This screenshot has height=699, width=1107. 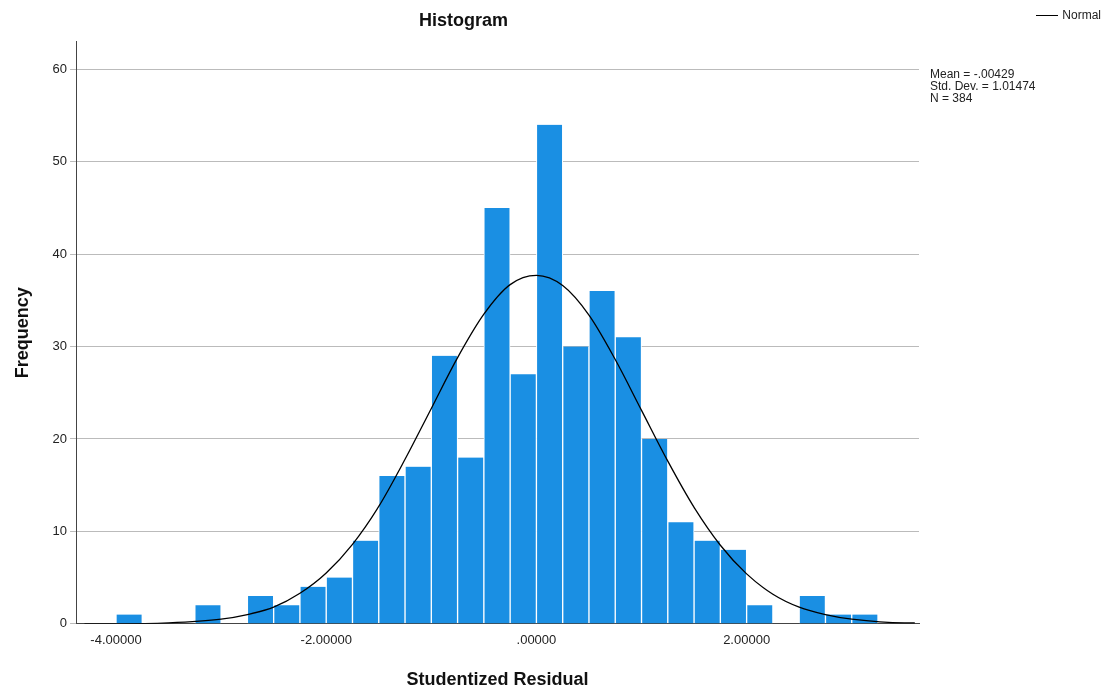 What do you see at coordinates (60, 438) in the screenshot?
I see `y-tick-label: 20` at bounding box center [60, 438].